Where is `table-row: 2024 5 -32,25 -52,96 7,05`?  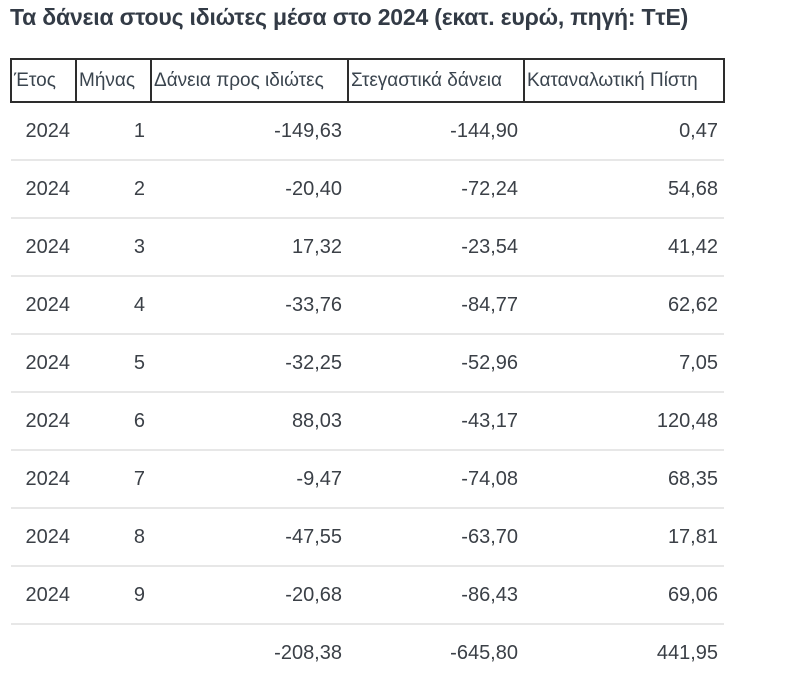 table-row: 2024 5 -32,25 -52,96 7,05 is located at coordinates (367, 362).